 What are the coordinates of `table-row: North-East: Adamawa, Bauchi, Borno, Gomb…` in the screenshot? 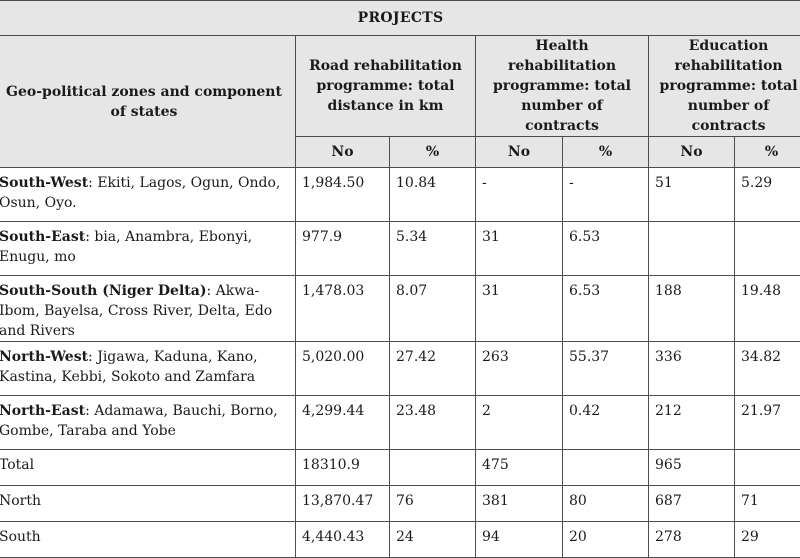 It's located at (400, 423).